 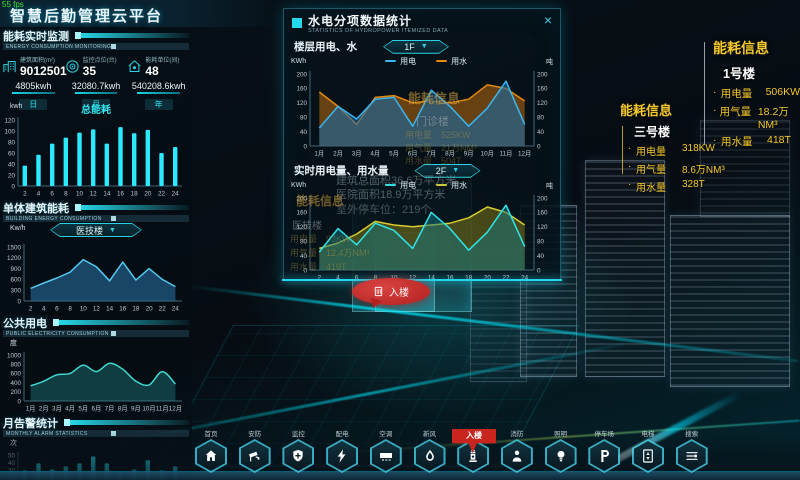 I want to click on realtime-usage-section-header: 实时用电量、用水量 2F ▼, so click(x=422, y=169).